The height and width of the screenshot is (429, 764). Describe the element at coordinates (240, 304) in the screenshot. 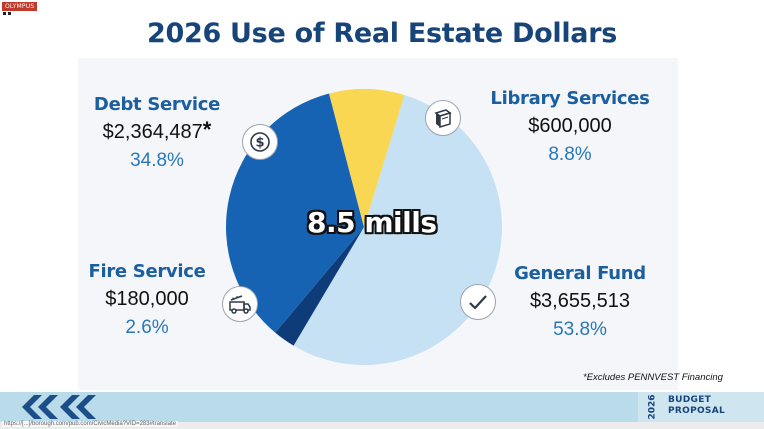

I see `fire-truck-icon` at that location.